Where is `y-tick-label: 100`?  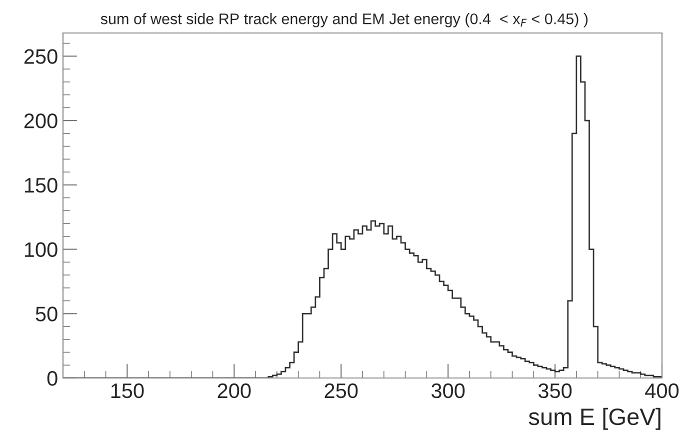
y-tick-label: 100 is located at coordinates (41, 250).